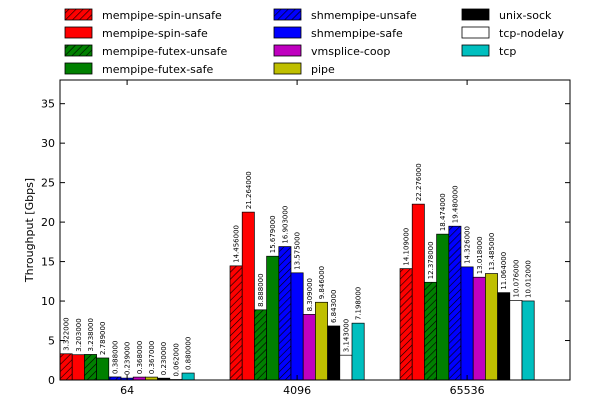  I want to click on x-tick-label: 64, so click(127, 390).